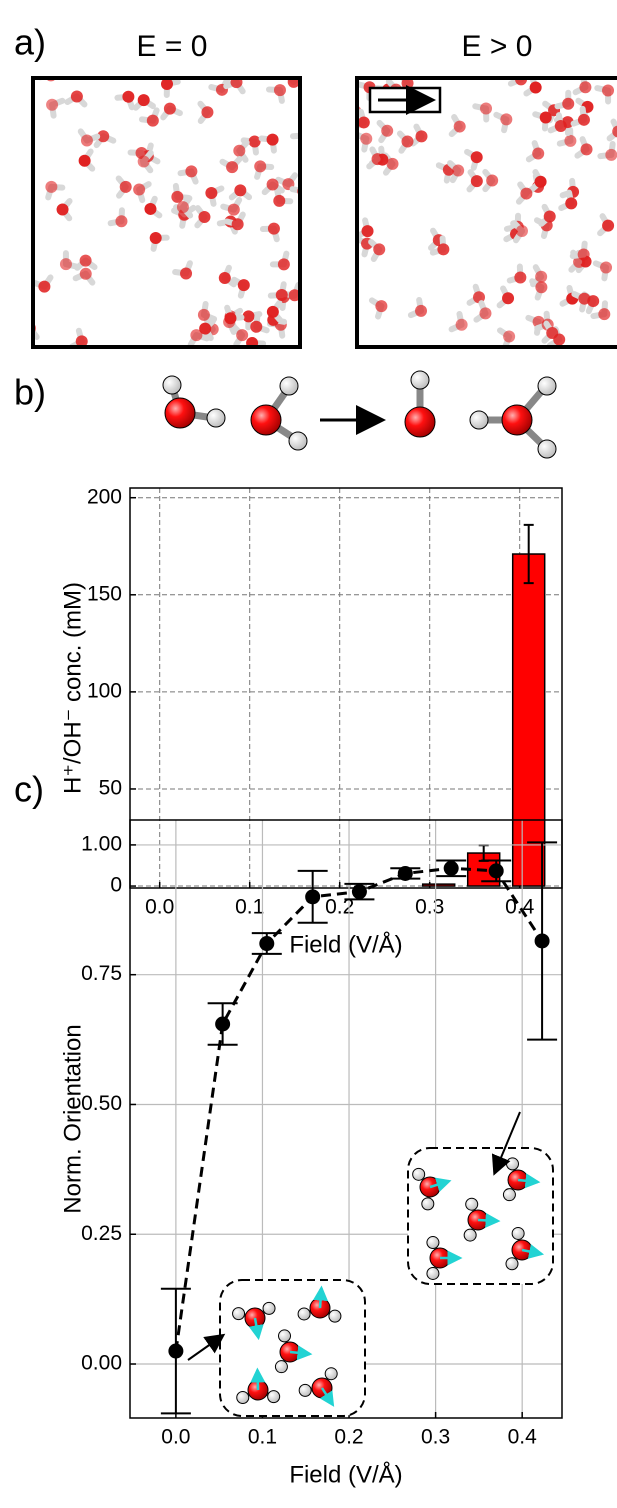 The width and height of the screenshot is (617, 1508). Describe the element at coordinates (104, 690) in the screenshot. I see `y-tick-label: 100` at that location.